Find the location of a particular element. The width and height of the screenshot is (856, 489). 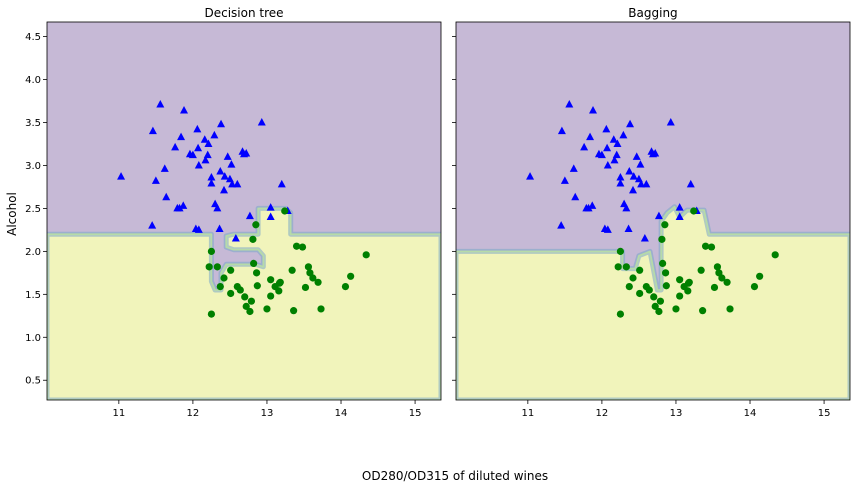

y-tick-label: 2.0 is located at coordinates (33, 252).